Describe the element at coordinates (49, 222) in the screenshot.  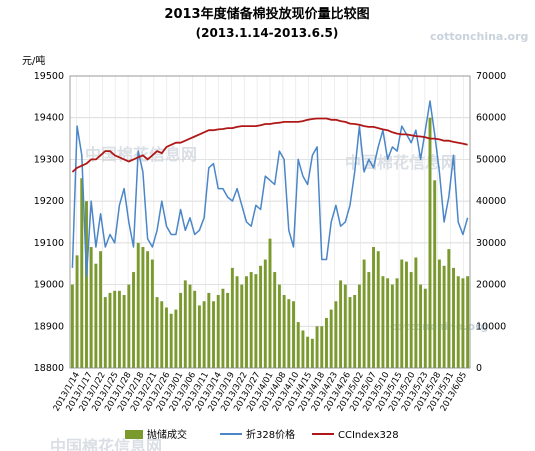
I see `left-axis-ticks: 18800 18900 19000 19100 19200 19300 19400 19500` at that location.